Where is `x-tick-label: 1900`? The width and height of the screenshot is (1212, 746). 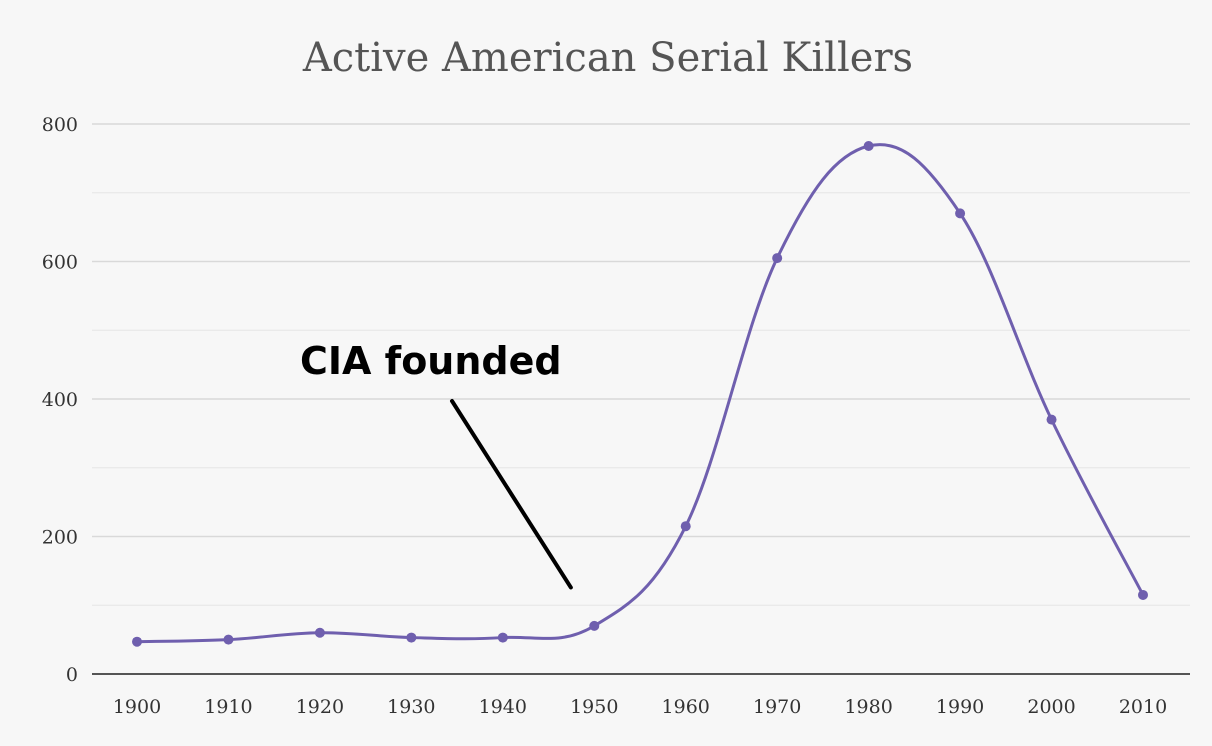
x-tick-label: 1900 is located at coordinates (137, 707).